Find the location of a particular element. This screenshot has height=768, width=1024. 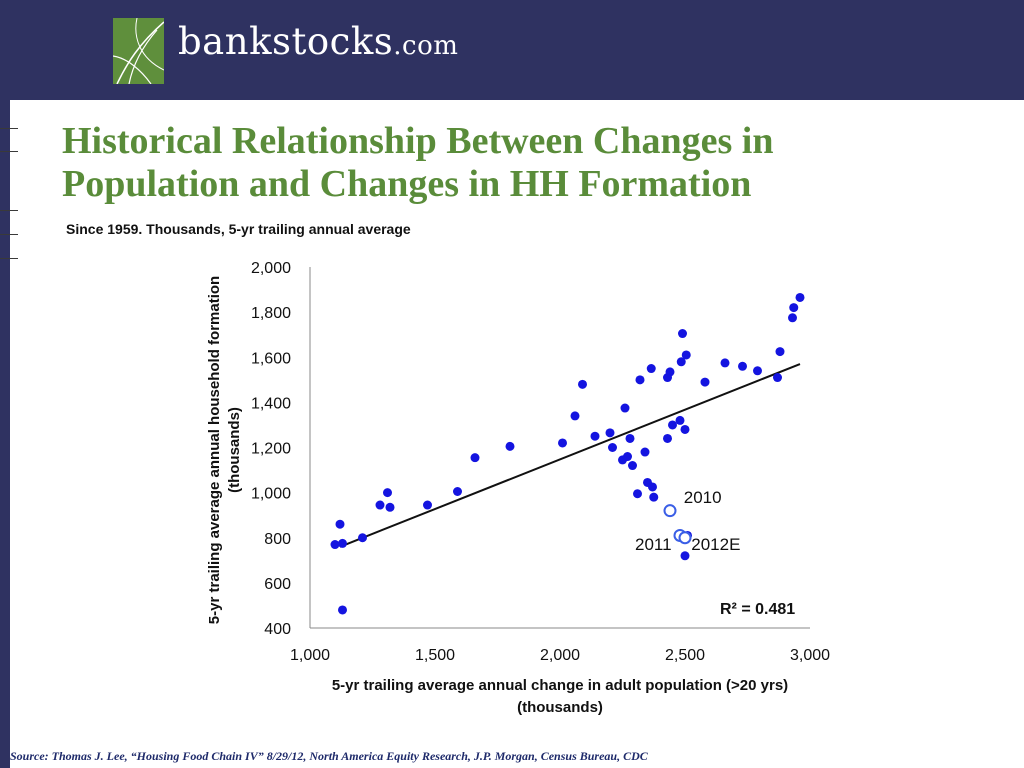

x-tick-label: 1,000 is located at coordinates (310, 655).